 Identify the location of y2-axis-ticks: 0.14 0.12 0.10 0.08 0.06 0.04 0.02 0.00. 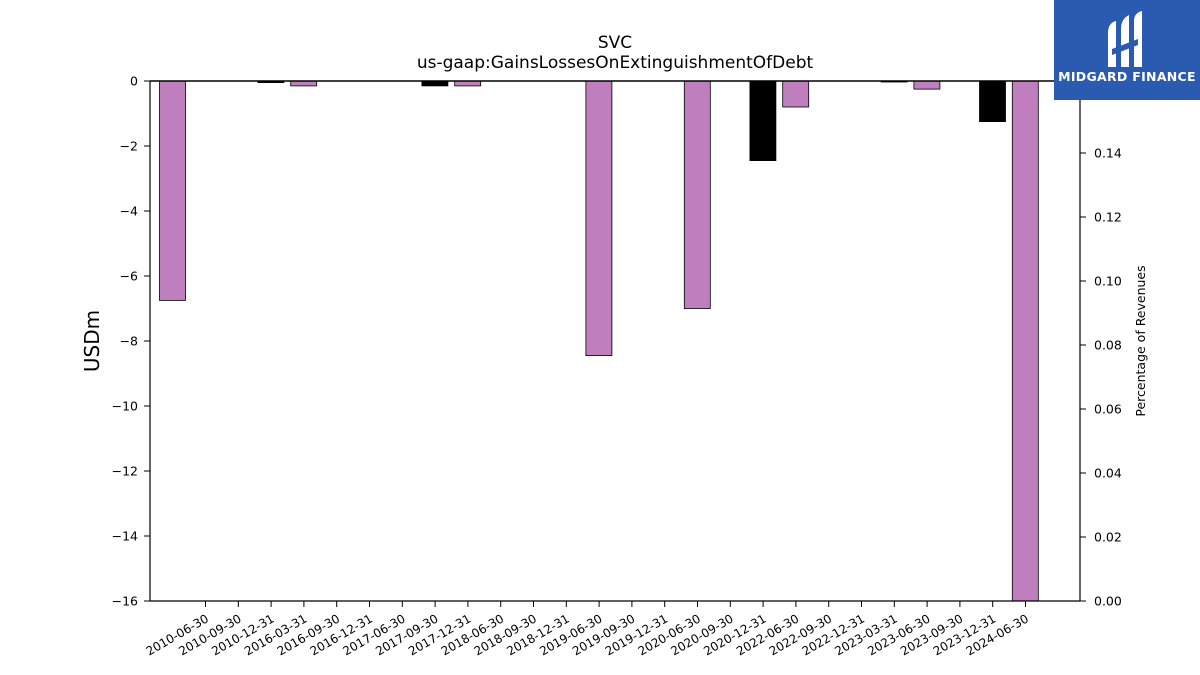
(1101, 377).